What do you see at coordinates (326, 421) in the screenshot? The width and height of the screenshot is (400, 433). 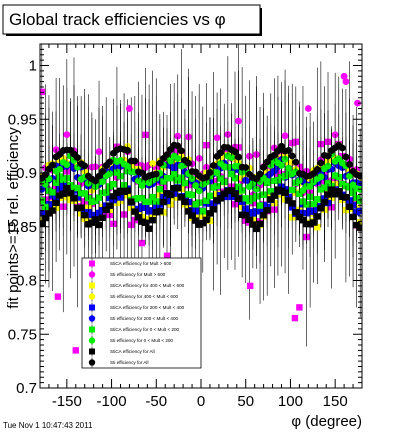 I see `x-axis-label: φ (degree)` at bounding box center [326, 421].